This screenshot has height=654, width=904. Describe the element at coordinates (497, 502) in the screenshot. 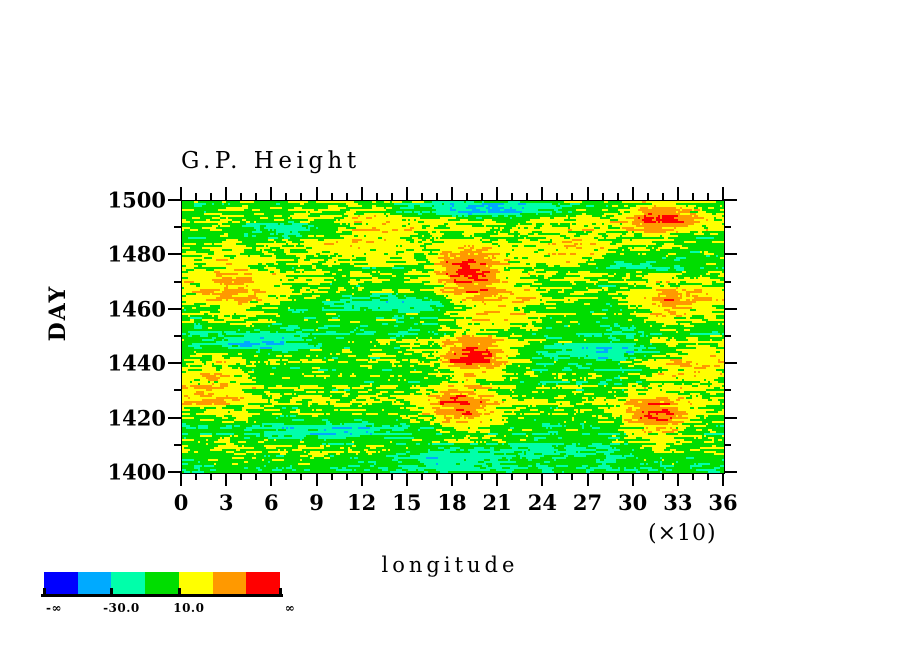

I see `x-tick-label: 21` at that location.